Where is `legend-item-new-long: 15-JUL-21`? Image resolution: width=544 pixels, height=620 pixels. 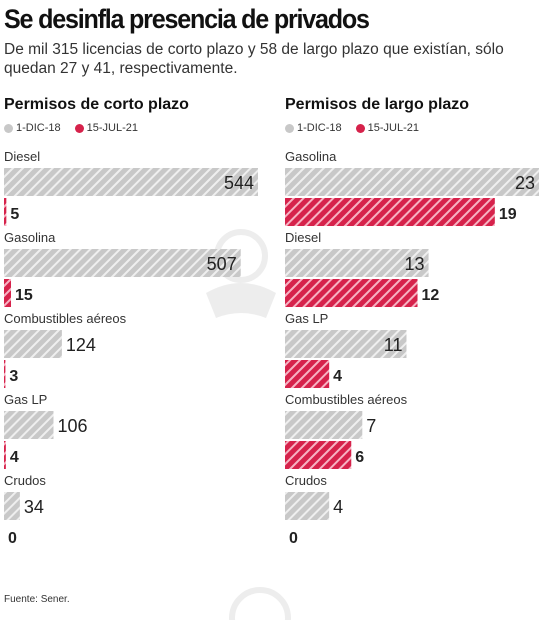
legend-item-new-long: 15-JUL-21 is located at coordinates (387, 128).